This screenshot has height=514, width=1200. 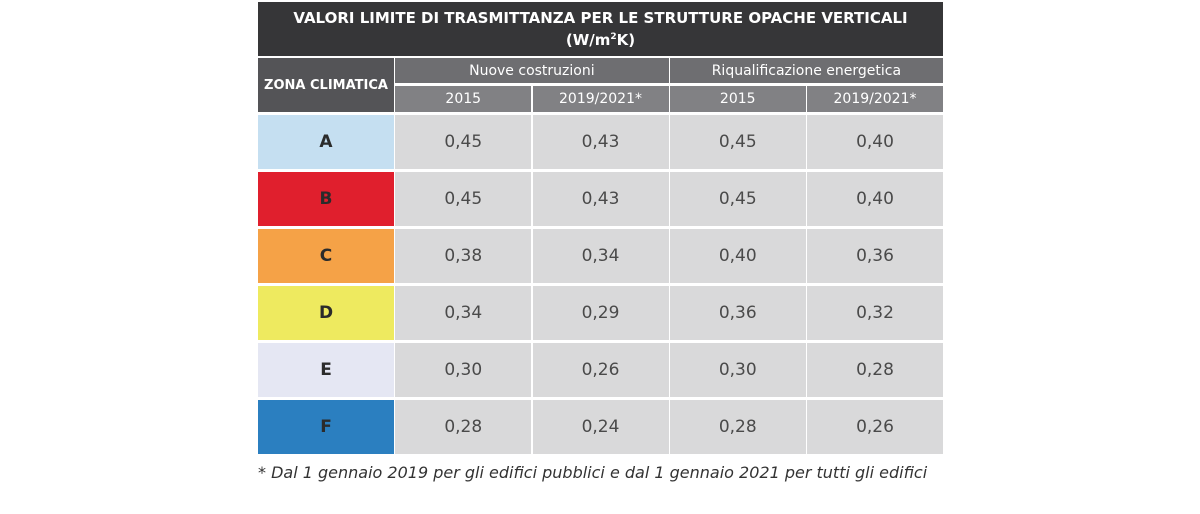 I want to click on zone-label: A, so click(x=326, y=142).